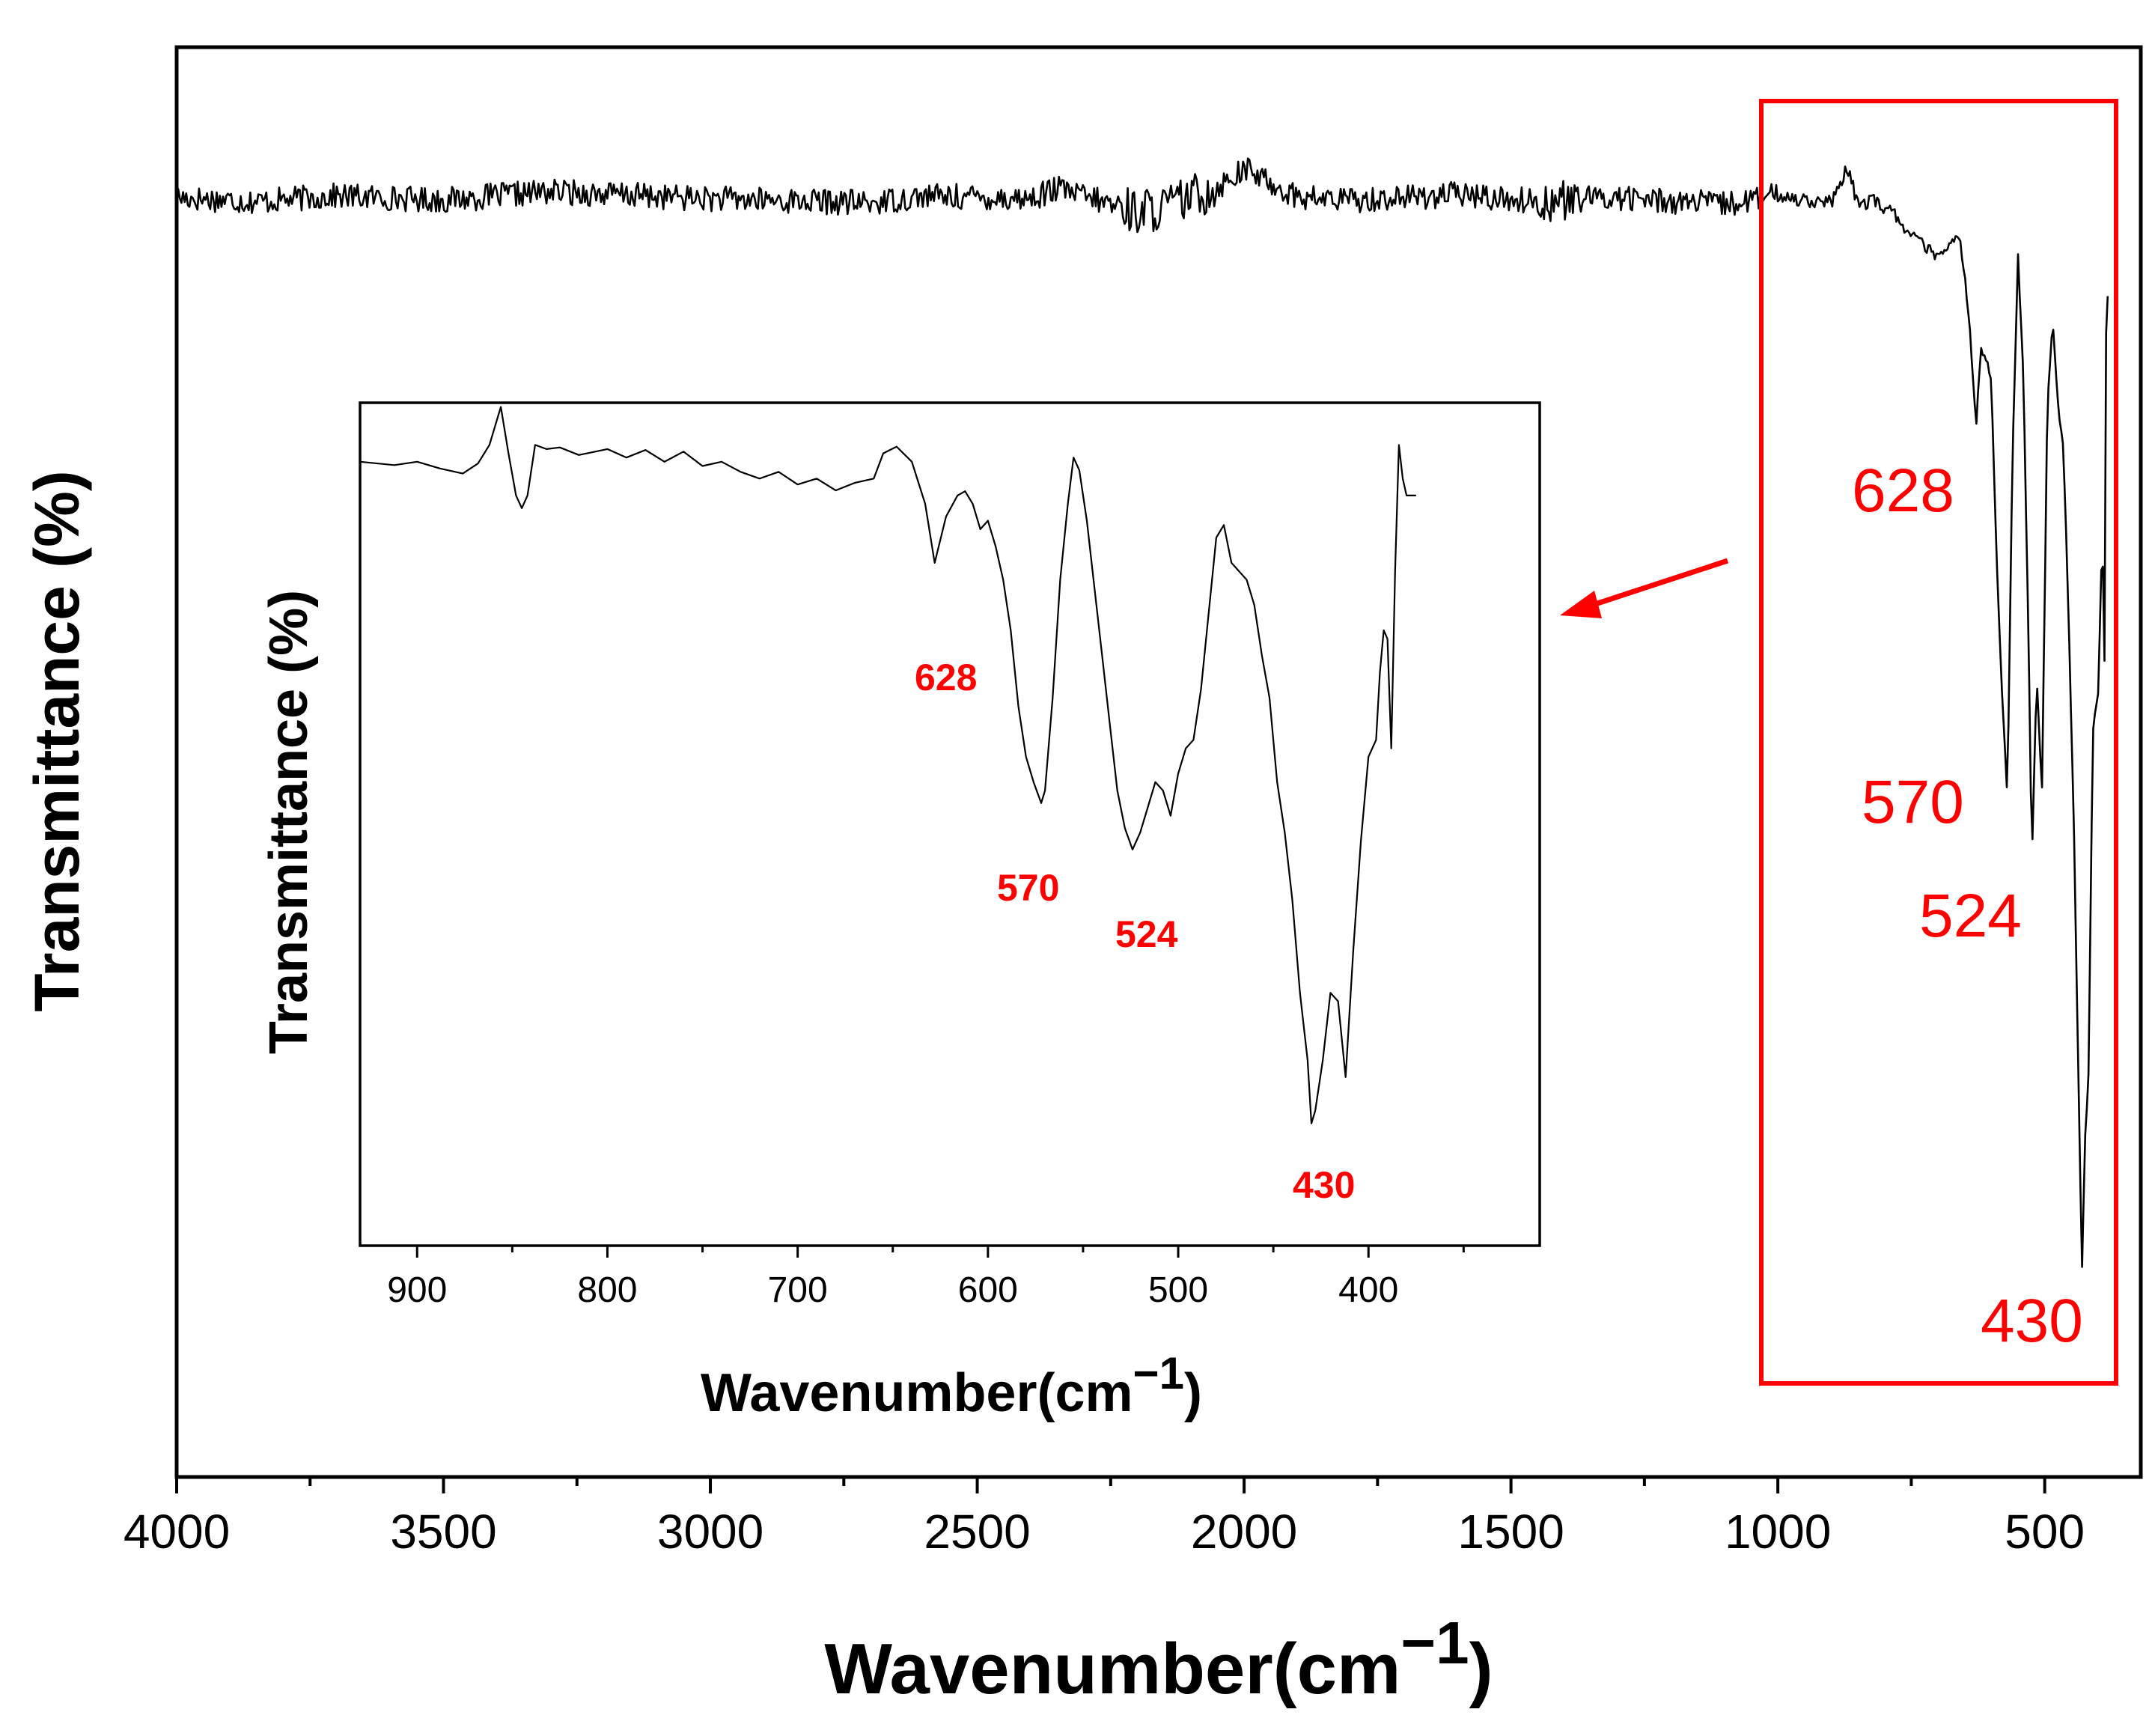 The height and width of the screenshot is (1736, 2155). What do you see at coordinates (443, 1532) in the screenshot?
I see `main-x-tick-label-3500: 3500` at bounding box center [443, 1532].